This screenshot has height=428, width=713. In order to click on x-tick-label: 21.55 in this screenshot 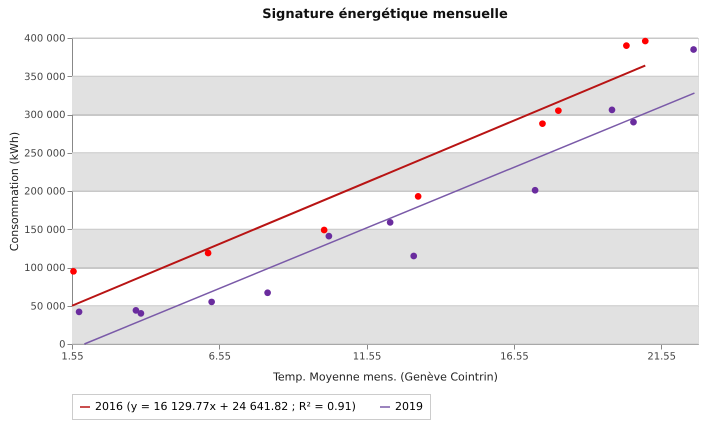, I will do `click(661, 357)`.